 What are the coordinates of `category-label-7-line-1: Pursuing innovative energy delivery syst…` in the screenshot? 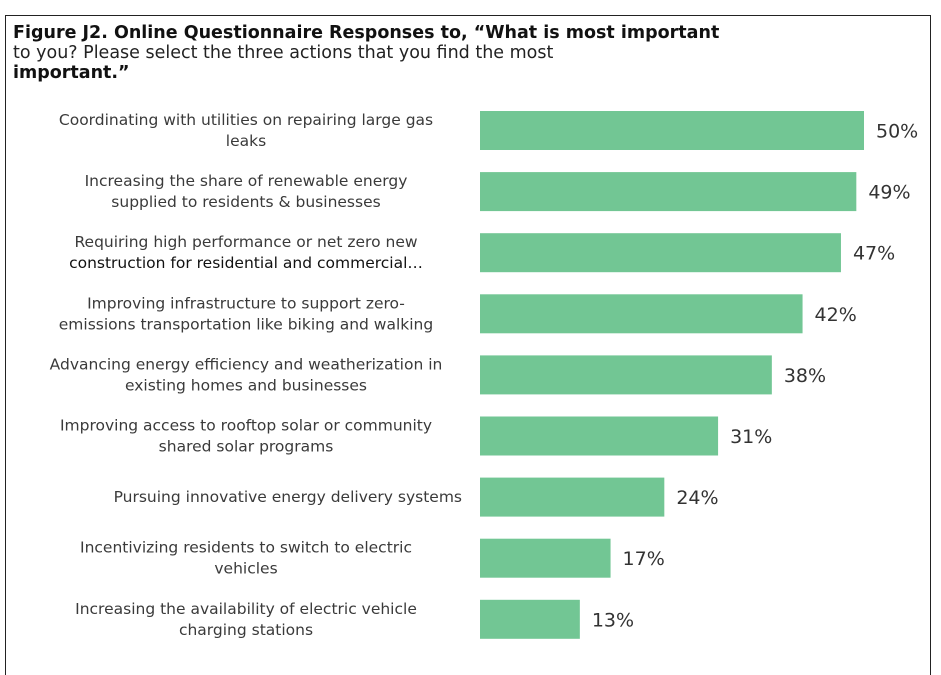 It's located at (288, 497).